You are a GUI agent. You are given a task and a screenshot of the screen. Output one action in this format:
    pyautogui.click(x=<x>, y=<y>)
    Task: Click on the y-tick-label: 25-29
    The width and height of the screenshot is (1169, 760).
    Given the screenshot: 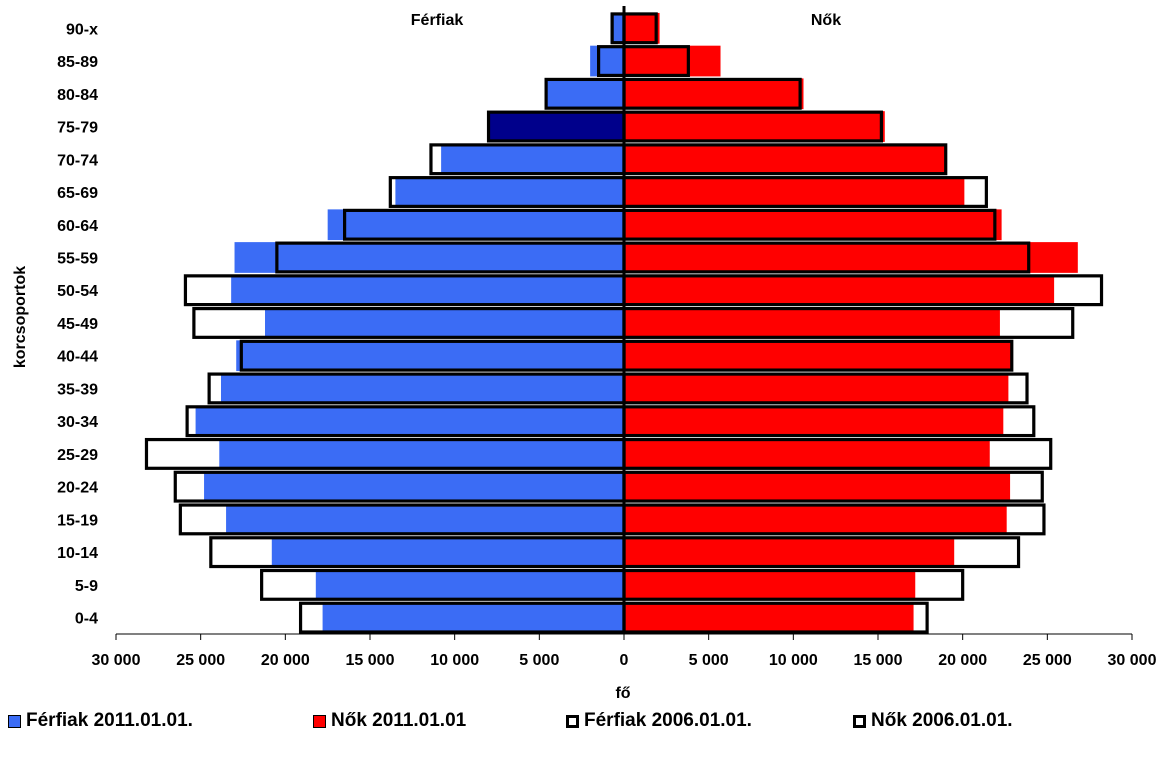 What is the action you would take?
    pyautogui.click(x=77, y=455)
    